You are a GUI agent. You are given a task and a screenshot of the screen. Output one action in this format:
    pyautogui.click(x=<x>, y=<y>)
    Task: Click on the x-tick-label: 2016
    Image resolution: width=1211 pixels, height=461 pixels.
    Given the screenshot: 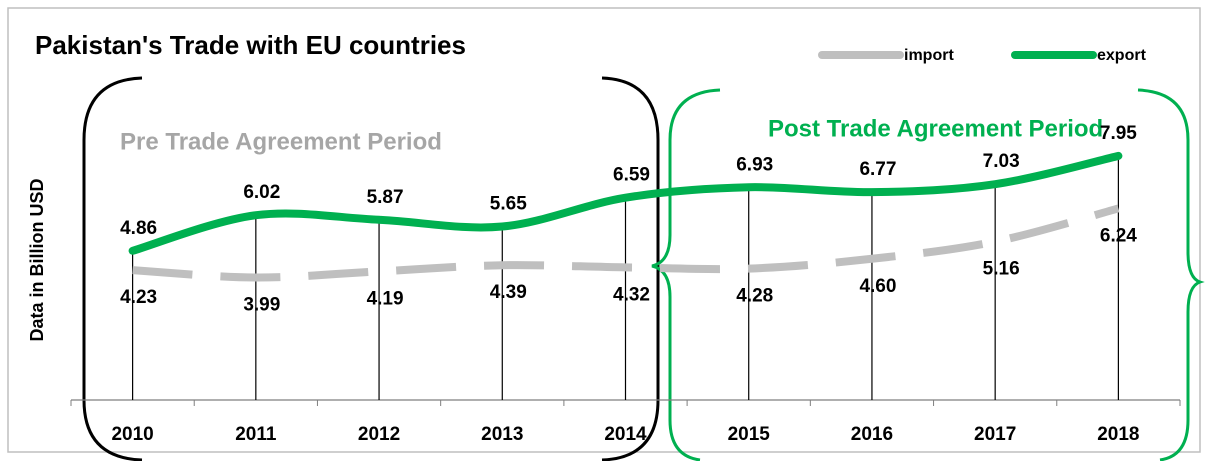 What is the action you would take?
    pyautogui.click(x=872, y=434)
    